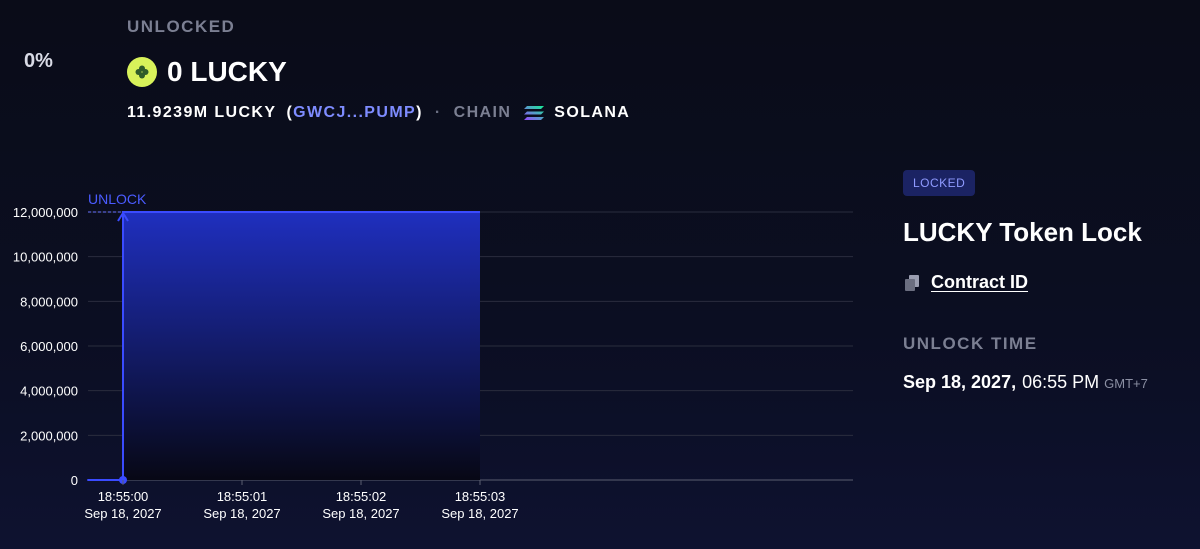 Image resolution: width=1200 pixels, height=549 pixels. What do you see at coordinates (480, 496) in the screenshot?
I see `x-tick-time: 18:55:03` at bounding box center [480, 496].